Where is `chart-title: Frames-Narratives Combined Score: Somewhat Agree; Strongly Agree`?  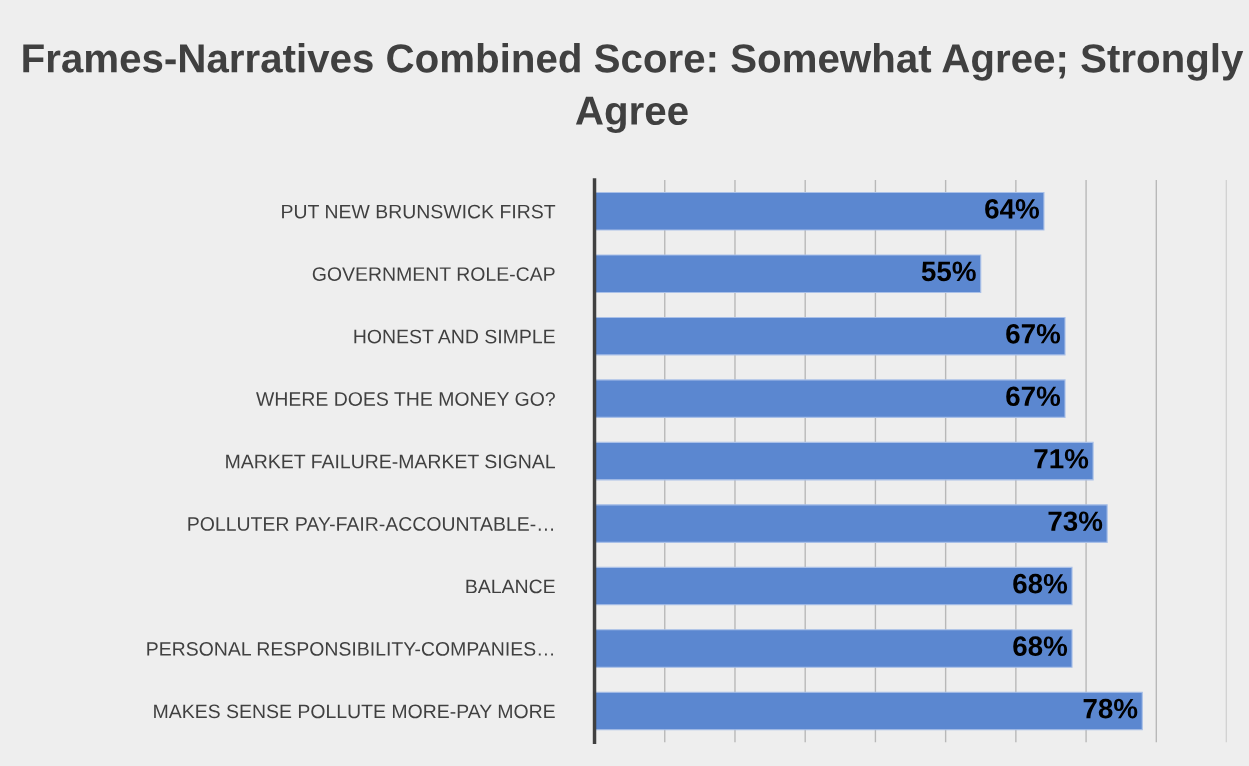
chart-title: Frames-Narratives Combined Score: Somewhat Agree; Strongly Agree is located at coordinates (633, 88).